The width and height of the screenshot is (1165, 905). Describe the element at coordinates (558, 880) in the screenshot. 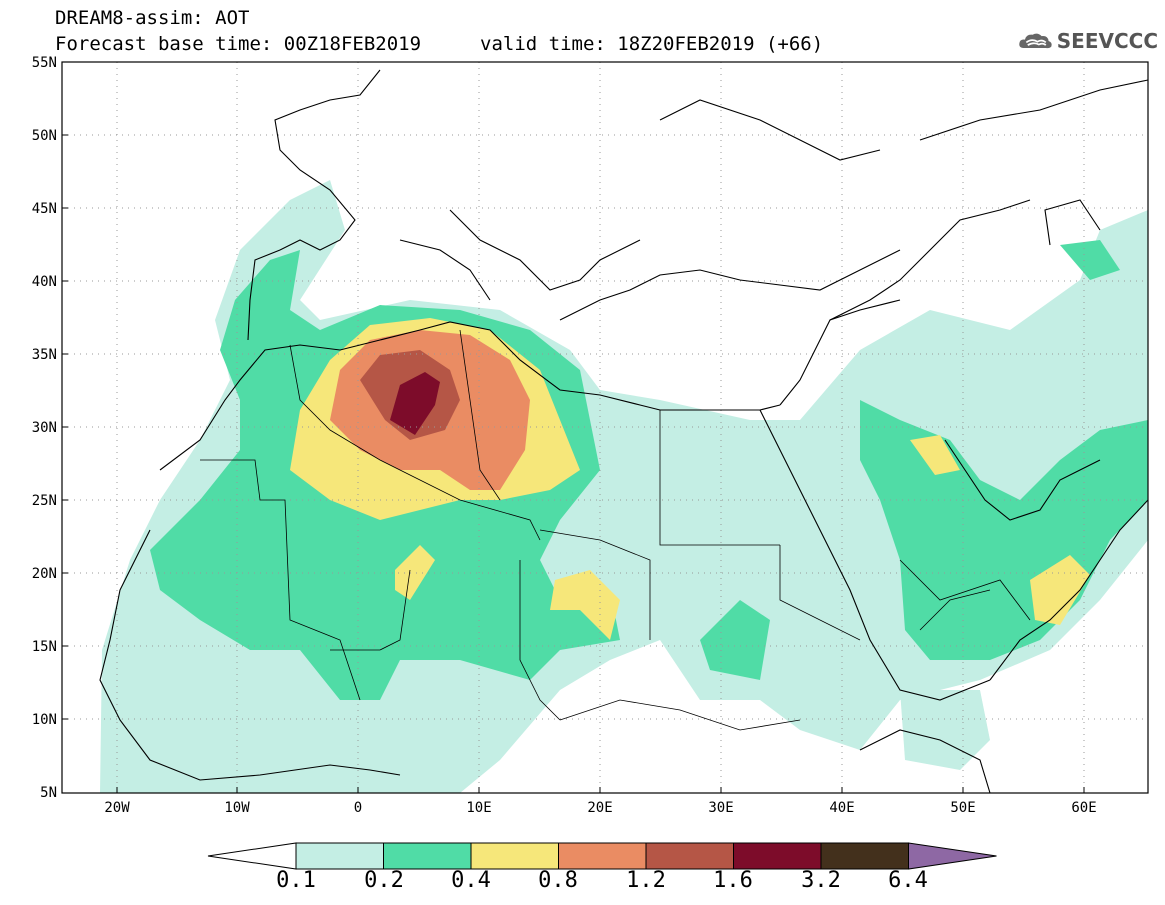

I see `colorbar-label: 0.8` at that location.